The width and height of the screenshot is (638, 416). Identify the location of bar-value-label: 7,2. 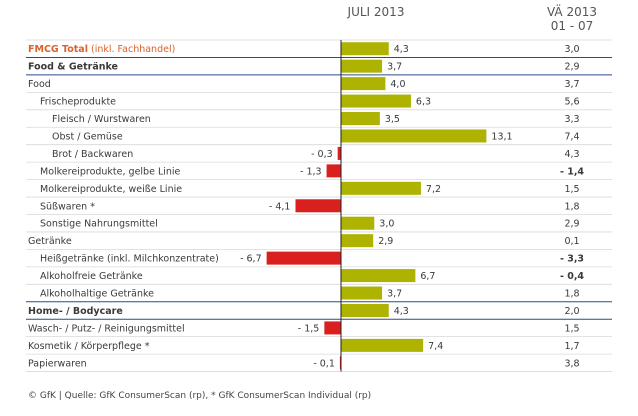
(433, 189).